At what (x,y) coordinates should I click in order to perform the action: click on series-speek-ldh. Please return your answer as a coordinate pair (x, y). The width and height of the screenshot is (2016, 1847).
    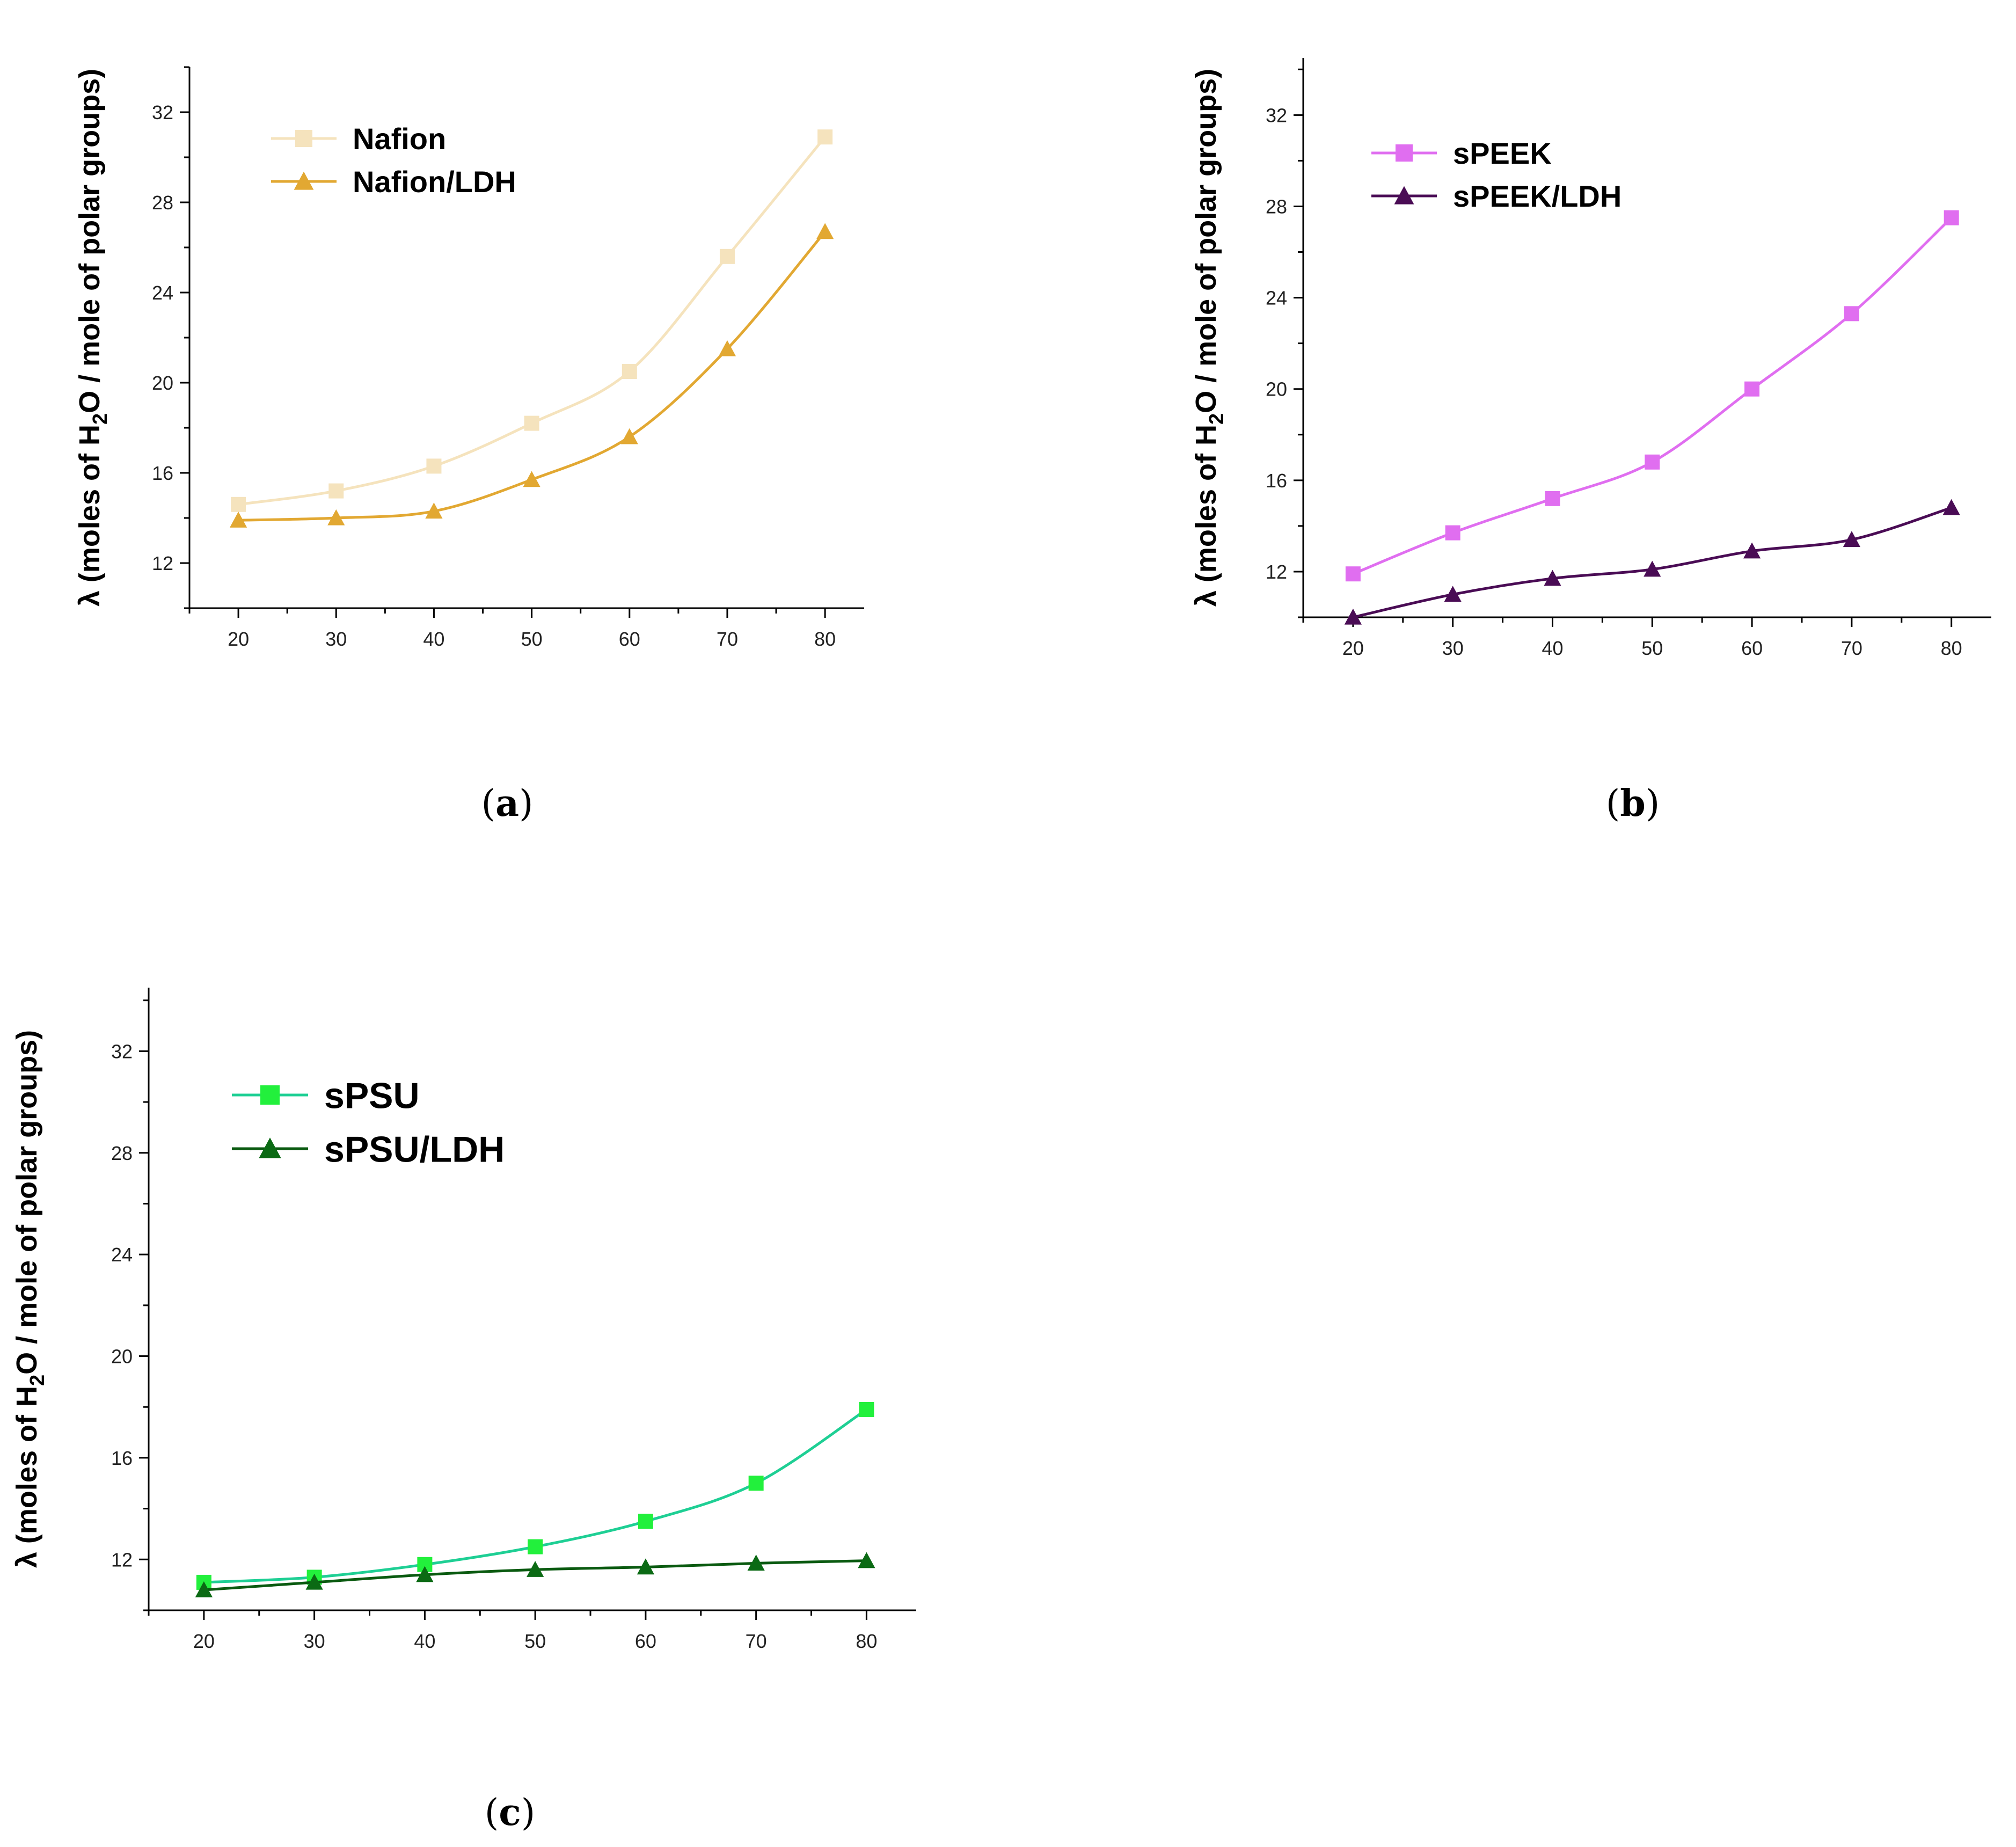
    Looking at the image, I should click on (1652, 562).